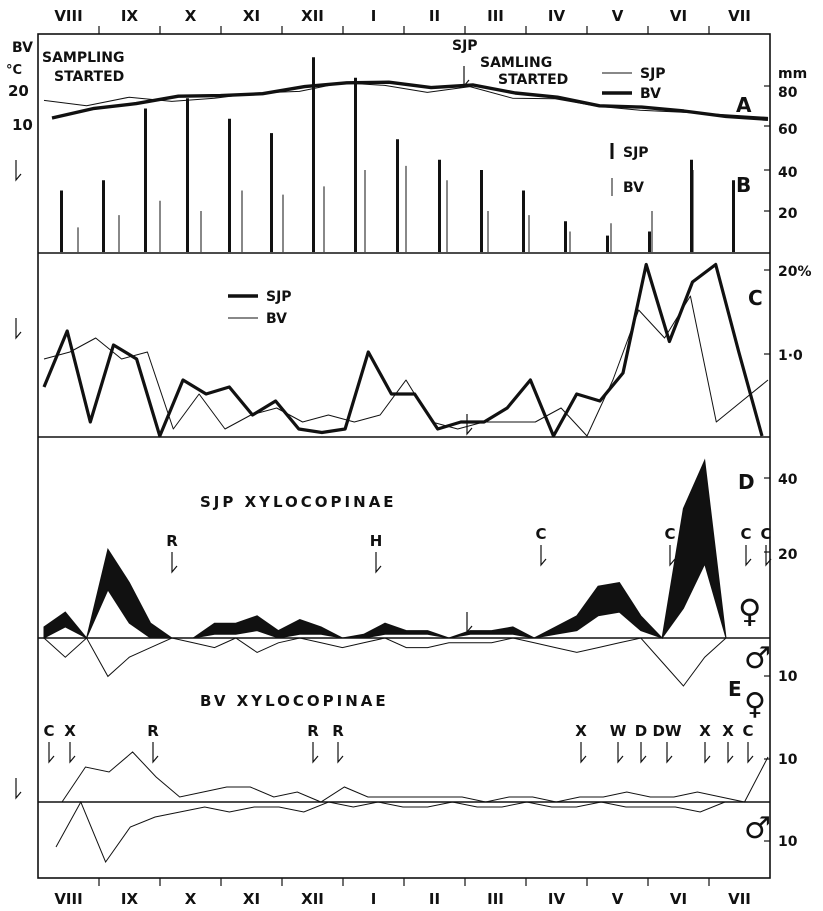 The width and height of the screenshot is (823, 911). What do you see at coordinates (618, 899) in the screenshot?
I see `month-bottom-V: V` at bounding box center [618, 899].